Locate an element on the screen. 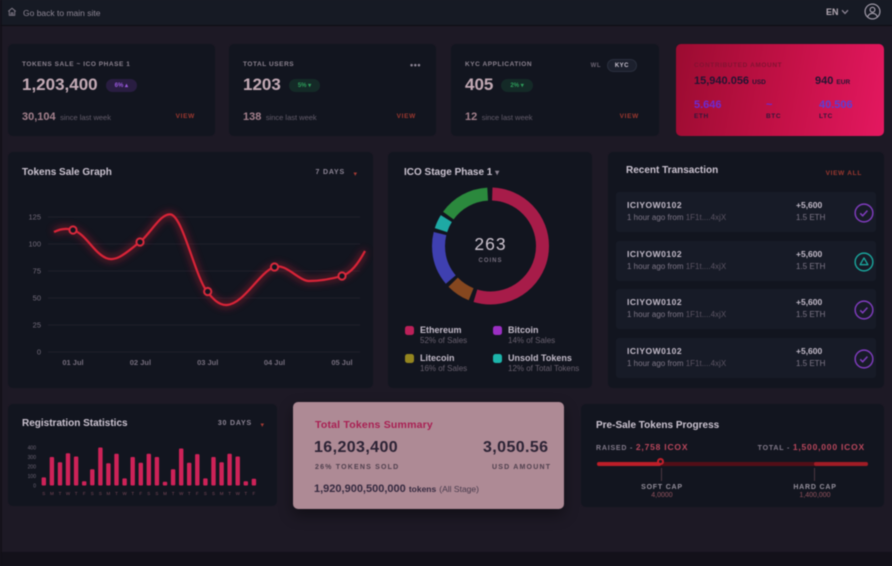  svg-text: 01 Jul is located at coordinates (72, 362).